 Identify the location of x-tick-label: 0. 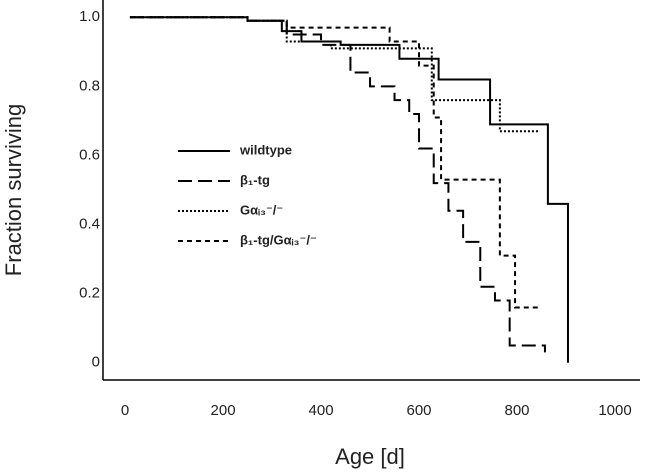
(125, 410).